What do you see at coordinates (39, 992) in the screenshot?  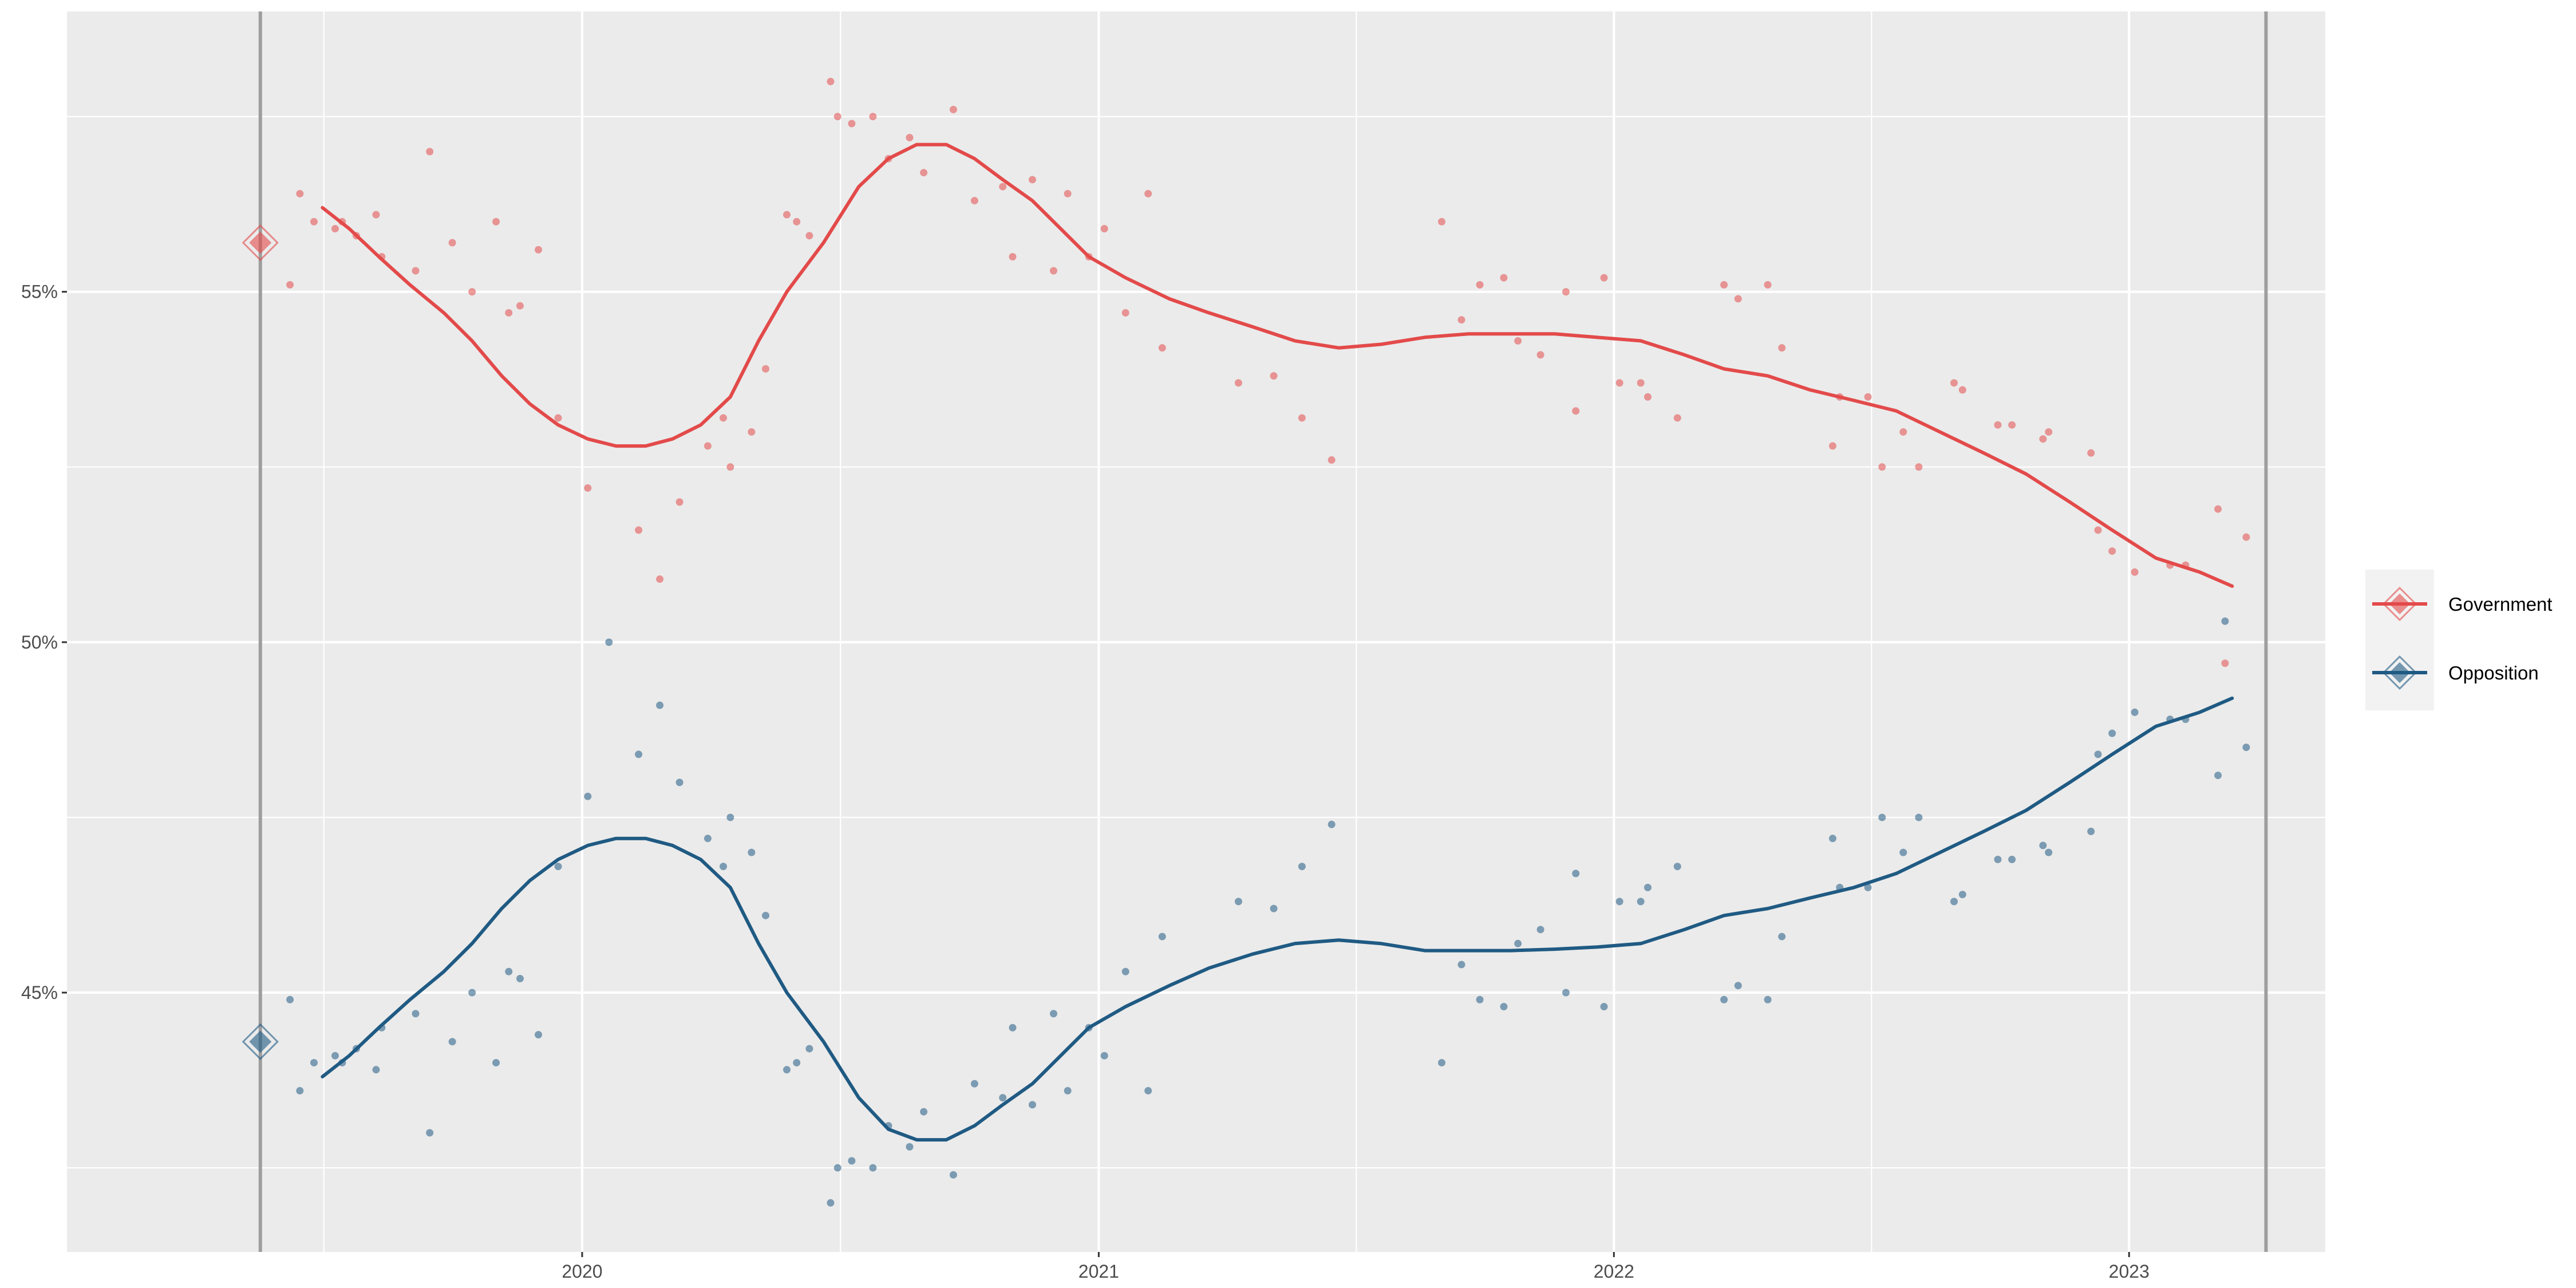 I see `y-tick-label: 45%` at bounding box center [39, 992].